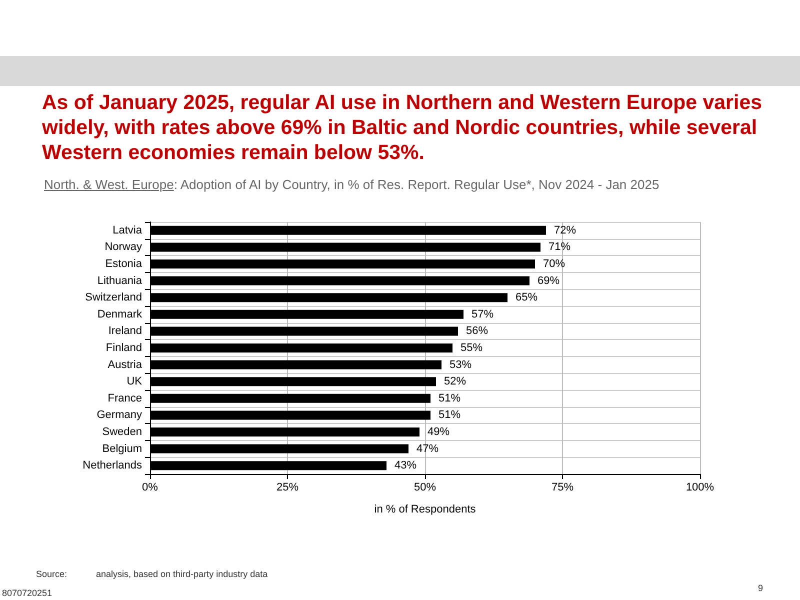 This screenshot has height=600, width=800. I want to click on data-label: 65%, so click(527, 298).